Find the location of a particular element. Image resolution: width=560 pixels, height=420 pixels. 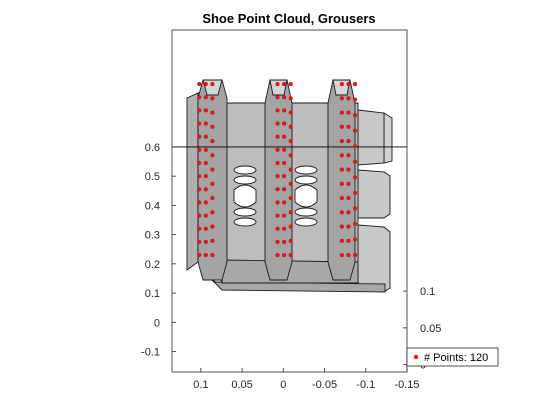

y-left-tick-label: 0.2 is located at coordinates (152, 265).